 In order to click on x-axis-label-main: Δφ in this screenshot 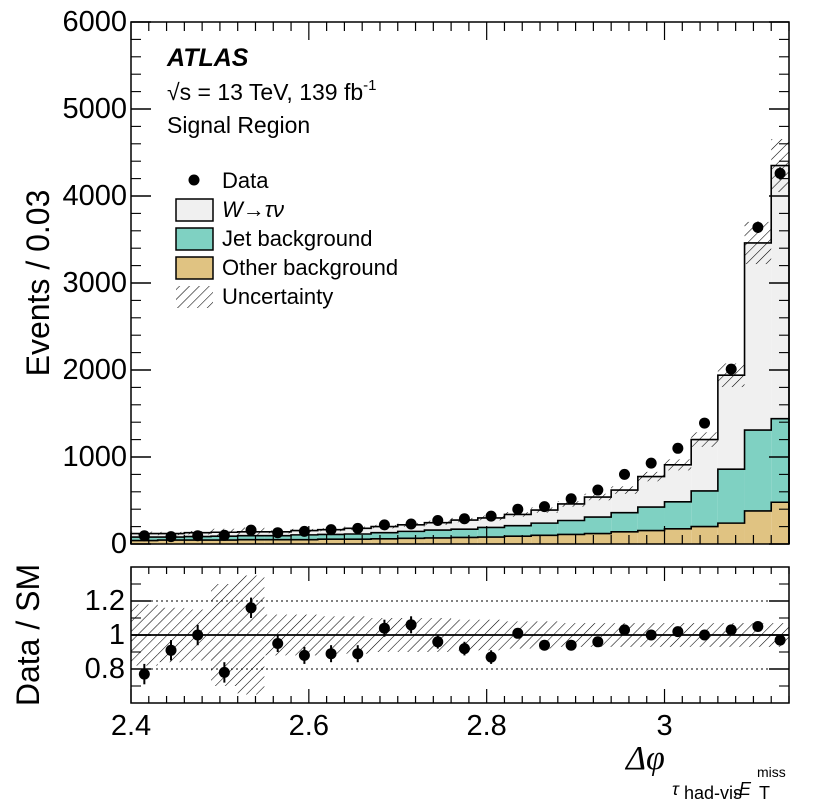, I will do `click(644, 758)`.